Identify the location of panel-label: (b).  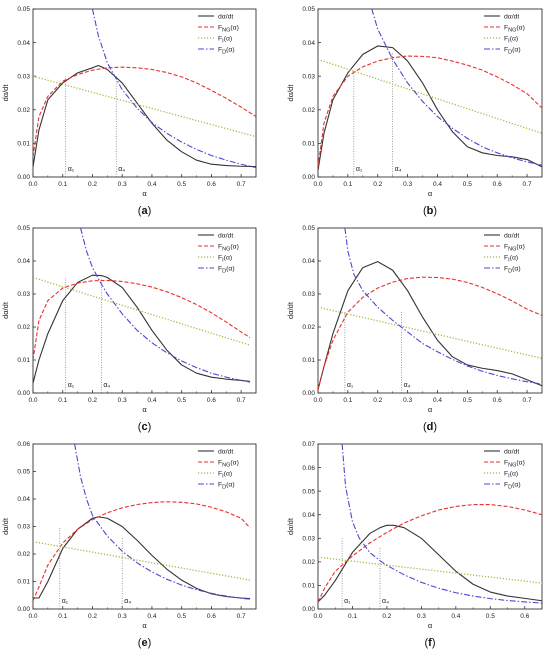
(430, 211).